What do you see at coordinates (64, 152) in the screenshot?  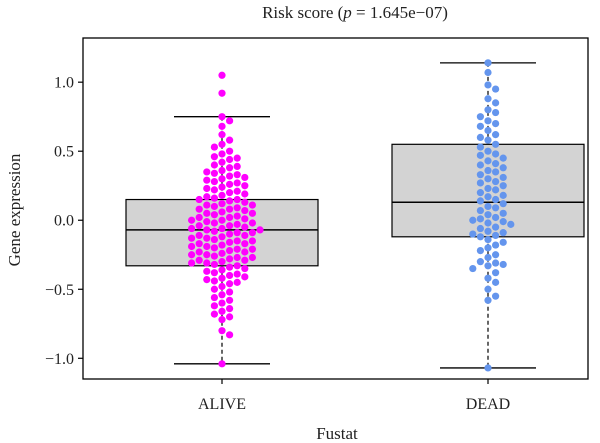 I see `y-tick-label: 0.5` at bounding box center [64, 152].